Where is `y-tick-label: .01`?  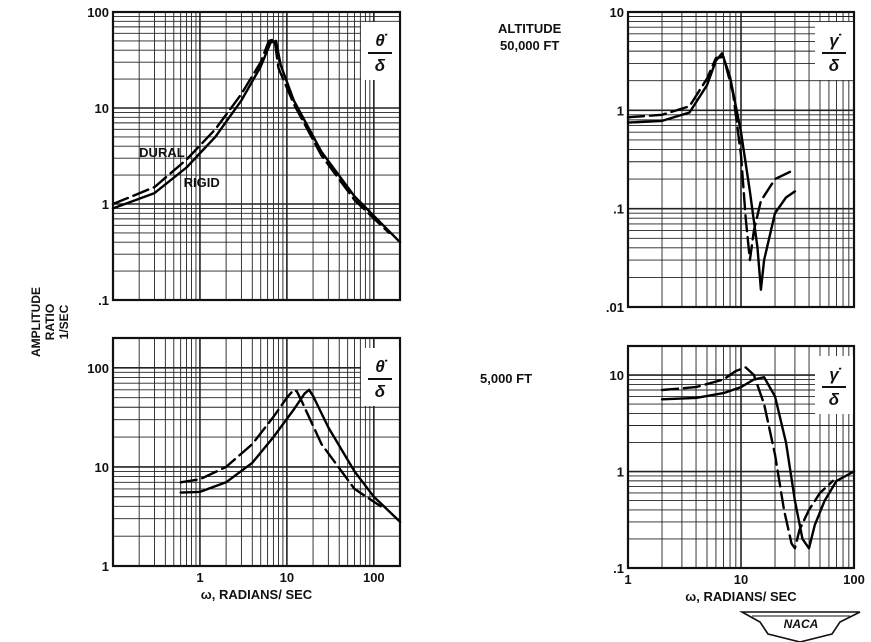 y-tick-label: .01 is located at coordinates (615, 307).